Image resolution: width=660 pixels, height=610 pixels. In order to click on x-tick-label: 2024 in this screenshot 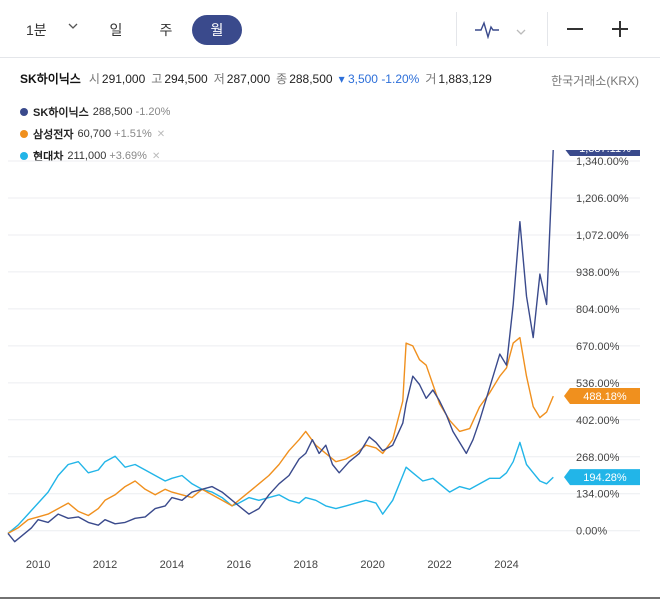, I will do `click(506, 565)`.